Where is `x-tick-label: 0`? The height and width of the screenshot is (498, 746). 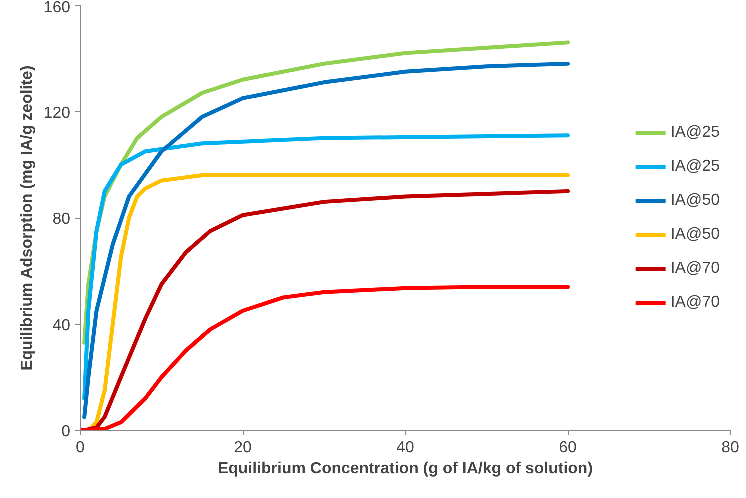 x-tick-label: 0 is located at coordinates (81, 448).